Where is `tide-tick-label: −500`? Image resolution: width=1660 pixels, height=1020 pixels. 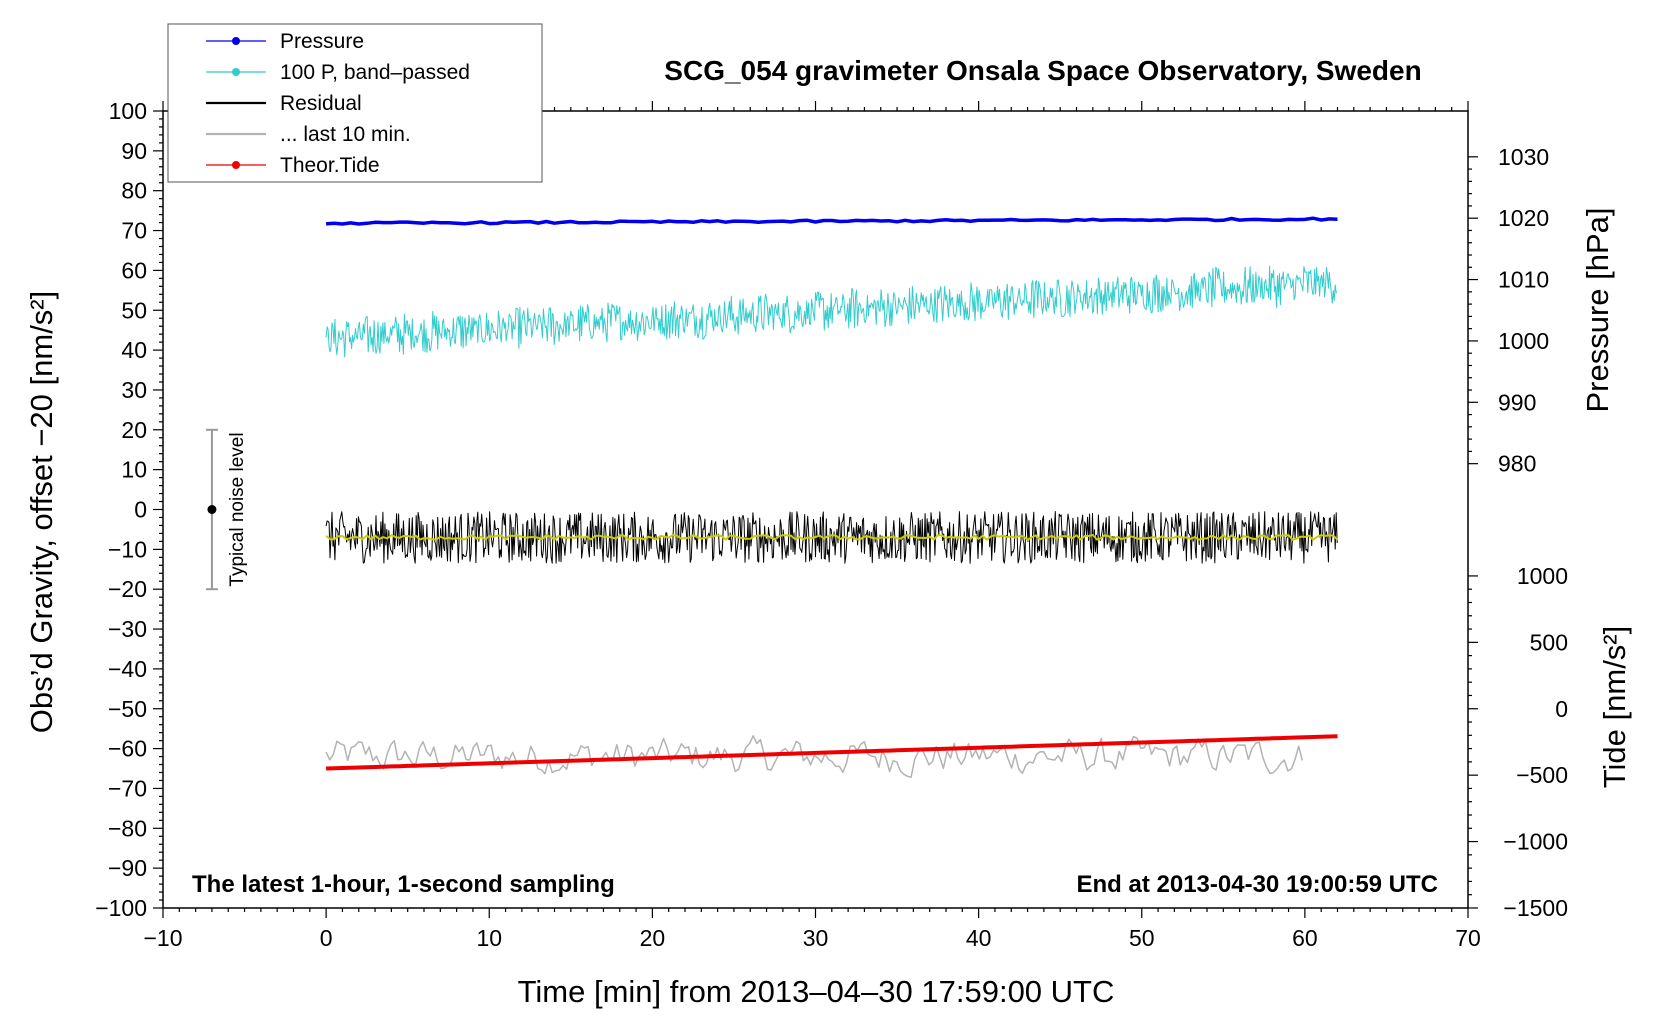 tide-tick-label: −500 is located at coordinates (1542, 775).